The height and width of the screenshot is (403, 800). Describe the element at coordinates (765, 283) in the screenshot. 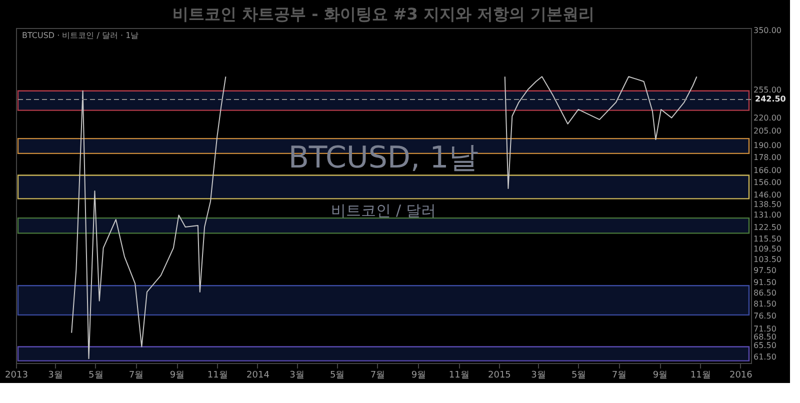

I see `y-tick-label: 91.50` at that location.